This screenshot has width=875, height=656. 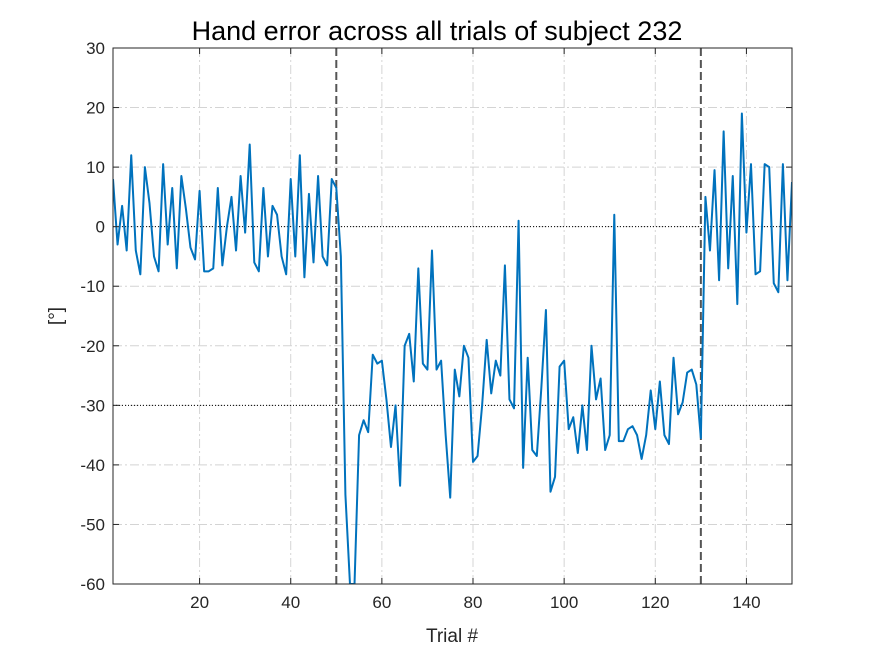 I want to click on x-tick-label: 100, so click(x=564, y=602).